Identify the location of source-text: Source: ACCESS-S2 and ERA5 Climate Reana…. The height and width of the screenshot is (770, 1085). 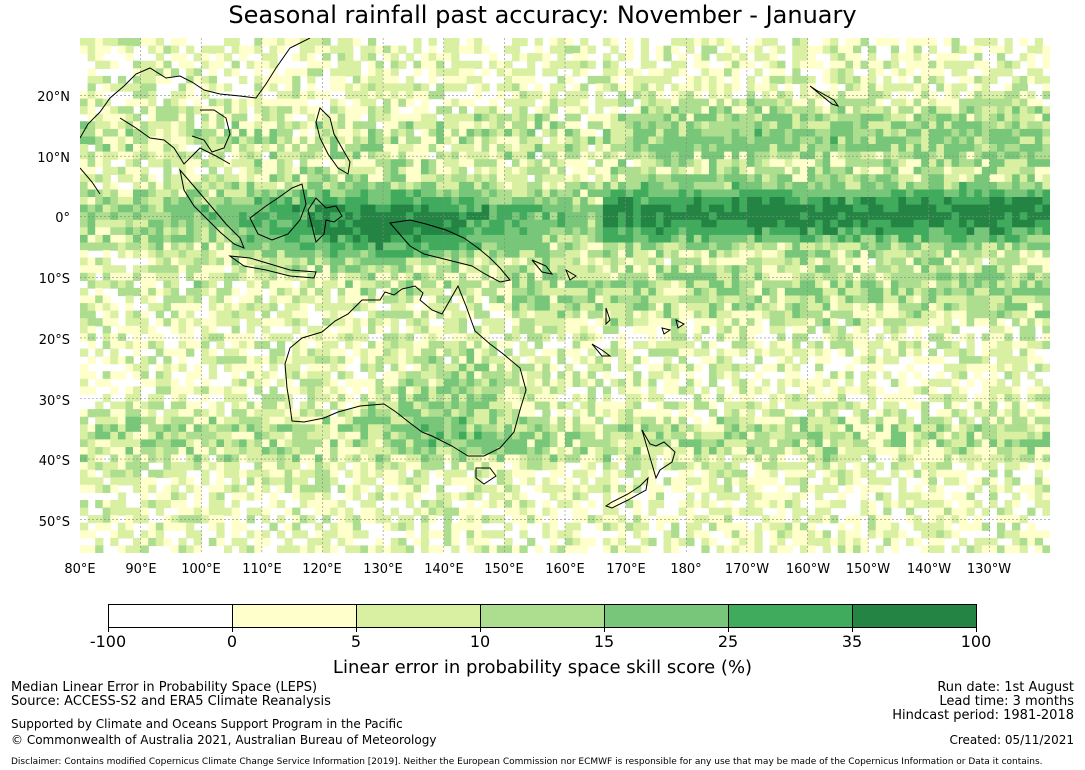
(171, 701).